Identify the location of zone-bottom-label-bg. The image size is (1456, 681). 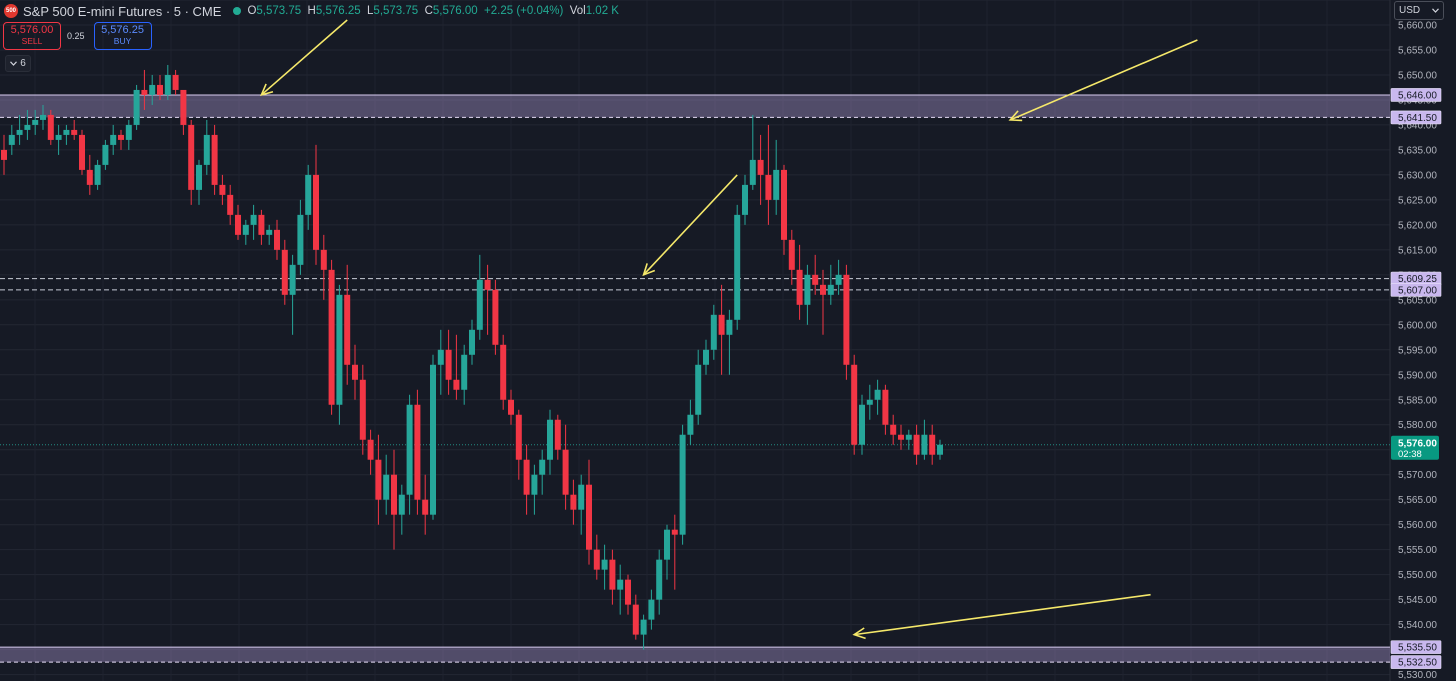
(1416, 662).